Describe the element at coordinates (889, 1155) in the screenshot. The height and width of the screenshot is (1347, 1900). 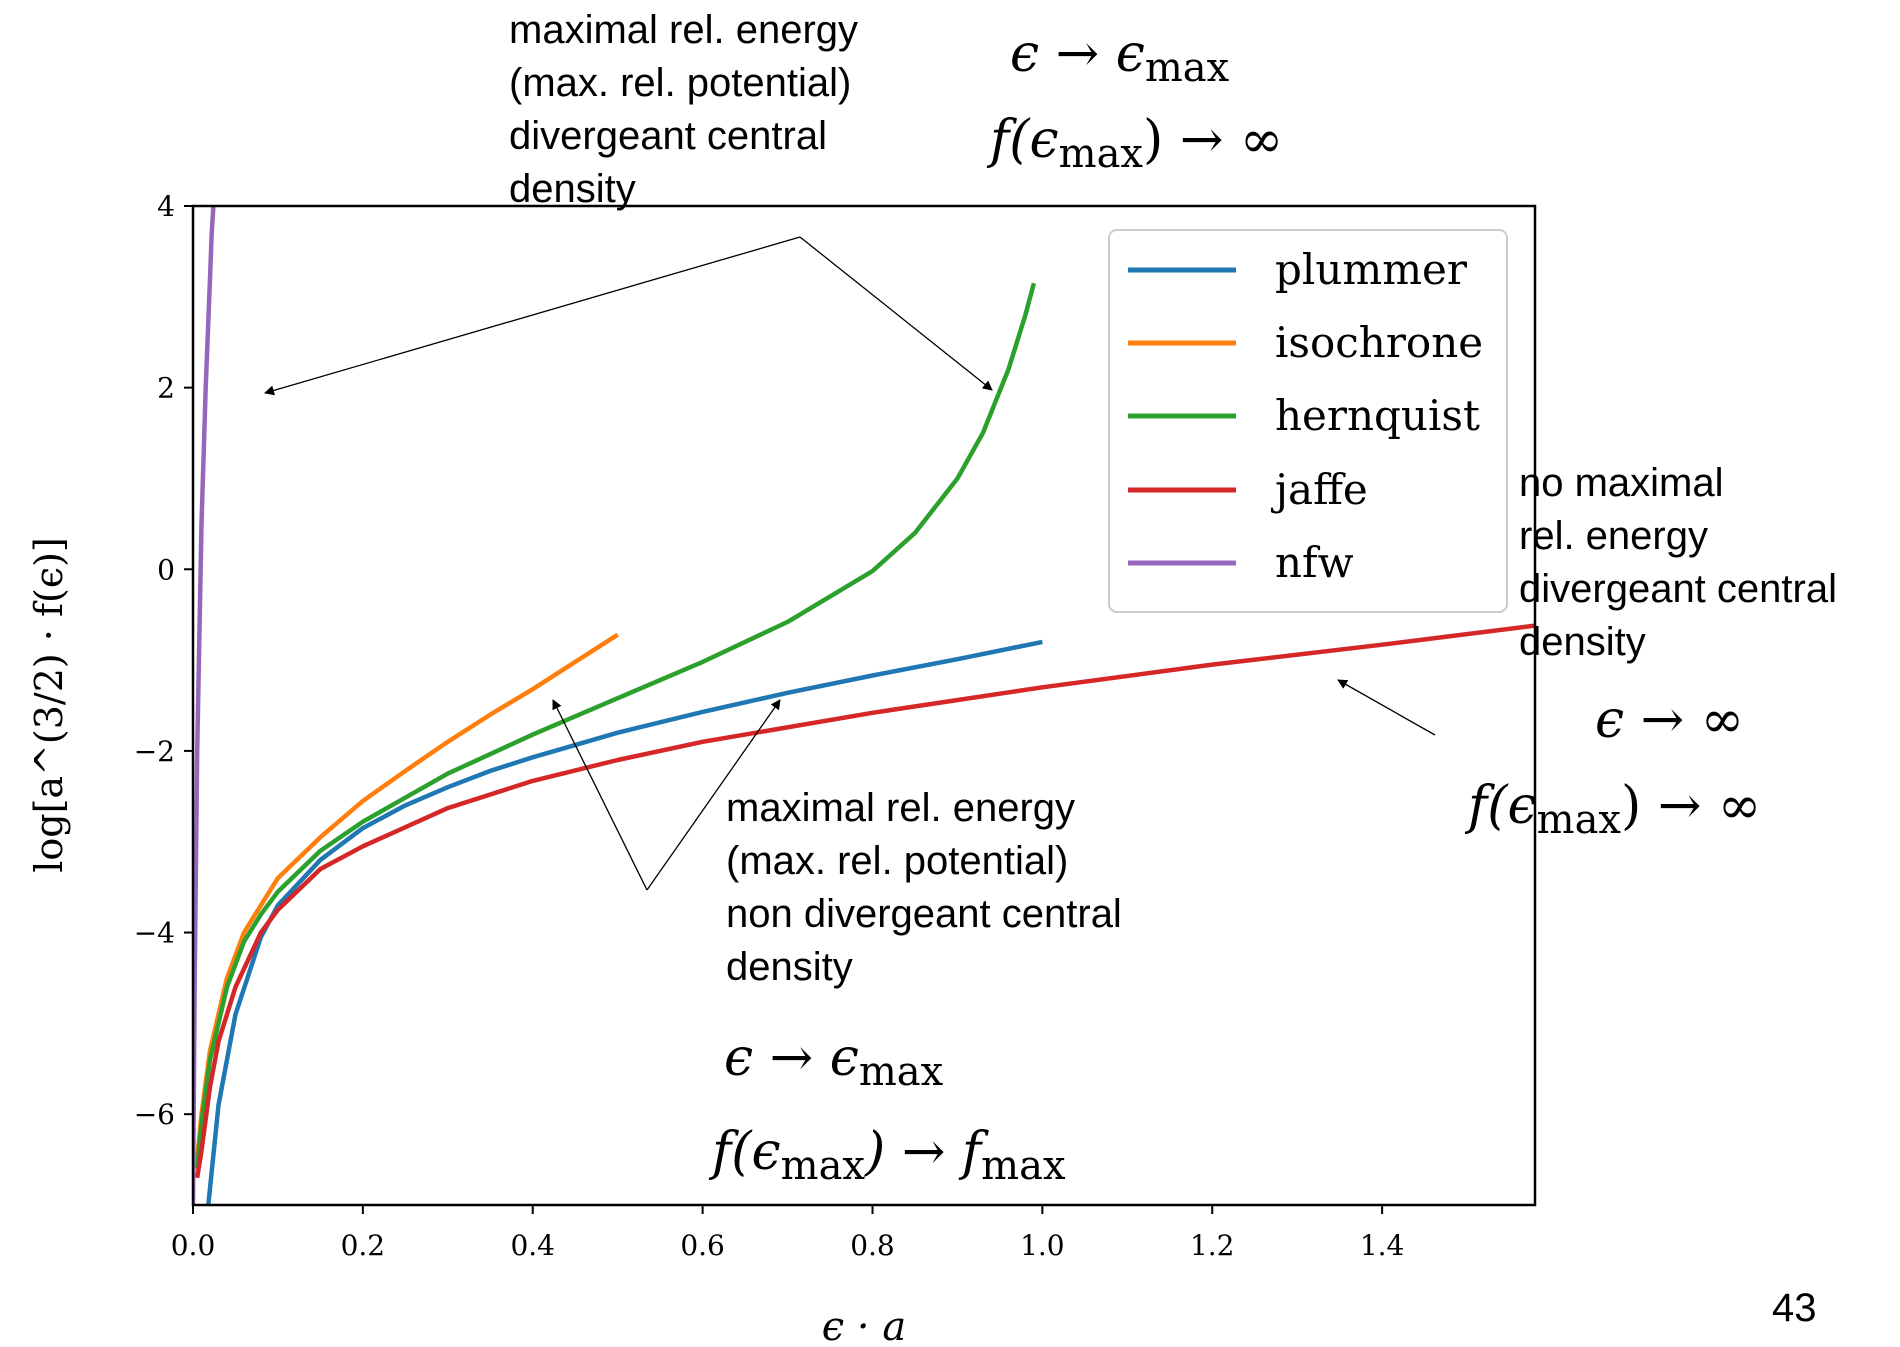
I see `annotation-middle-math-2: f(ϵmax) → fmax` at that location.